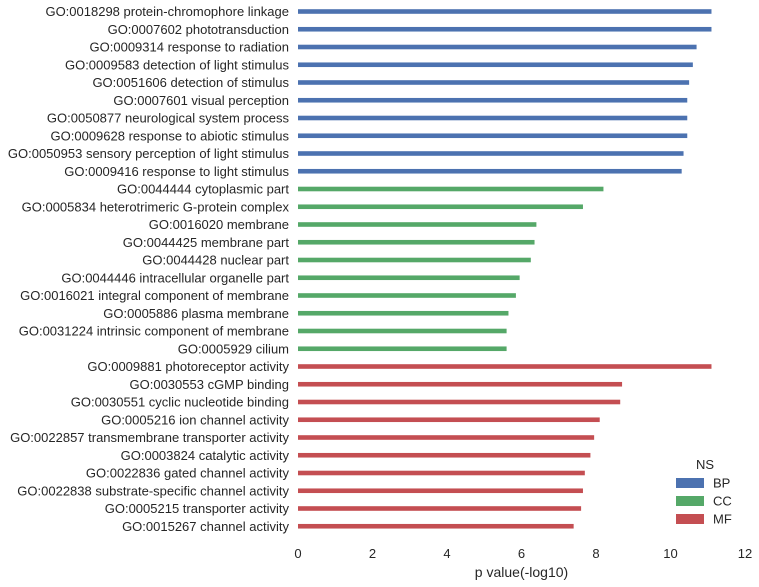 The image size is (759, 587). What do you see at coordinates (233, 348) in the screenshot?
I see `category-label: GO:0005929 cilium` at bounding box center [233, 348].